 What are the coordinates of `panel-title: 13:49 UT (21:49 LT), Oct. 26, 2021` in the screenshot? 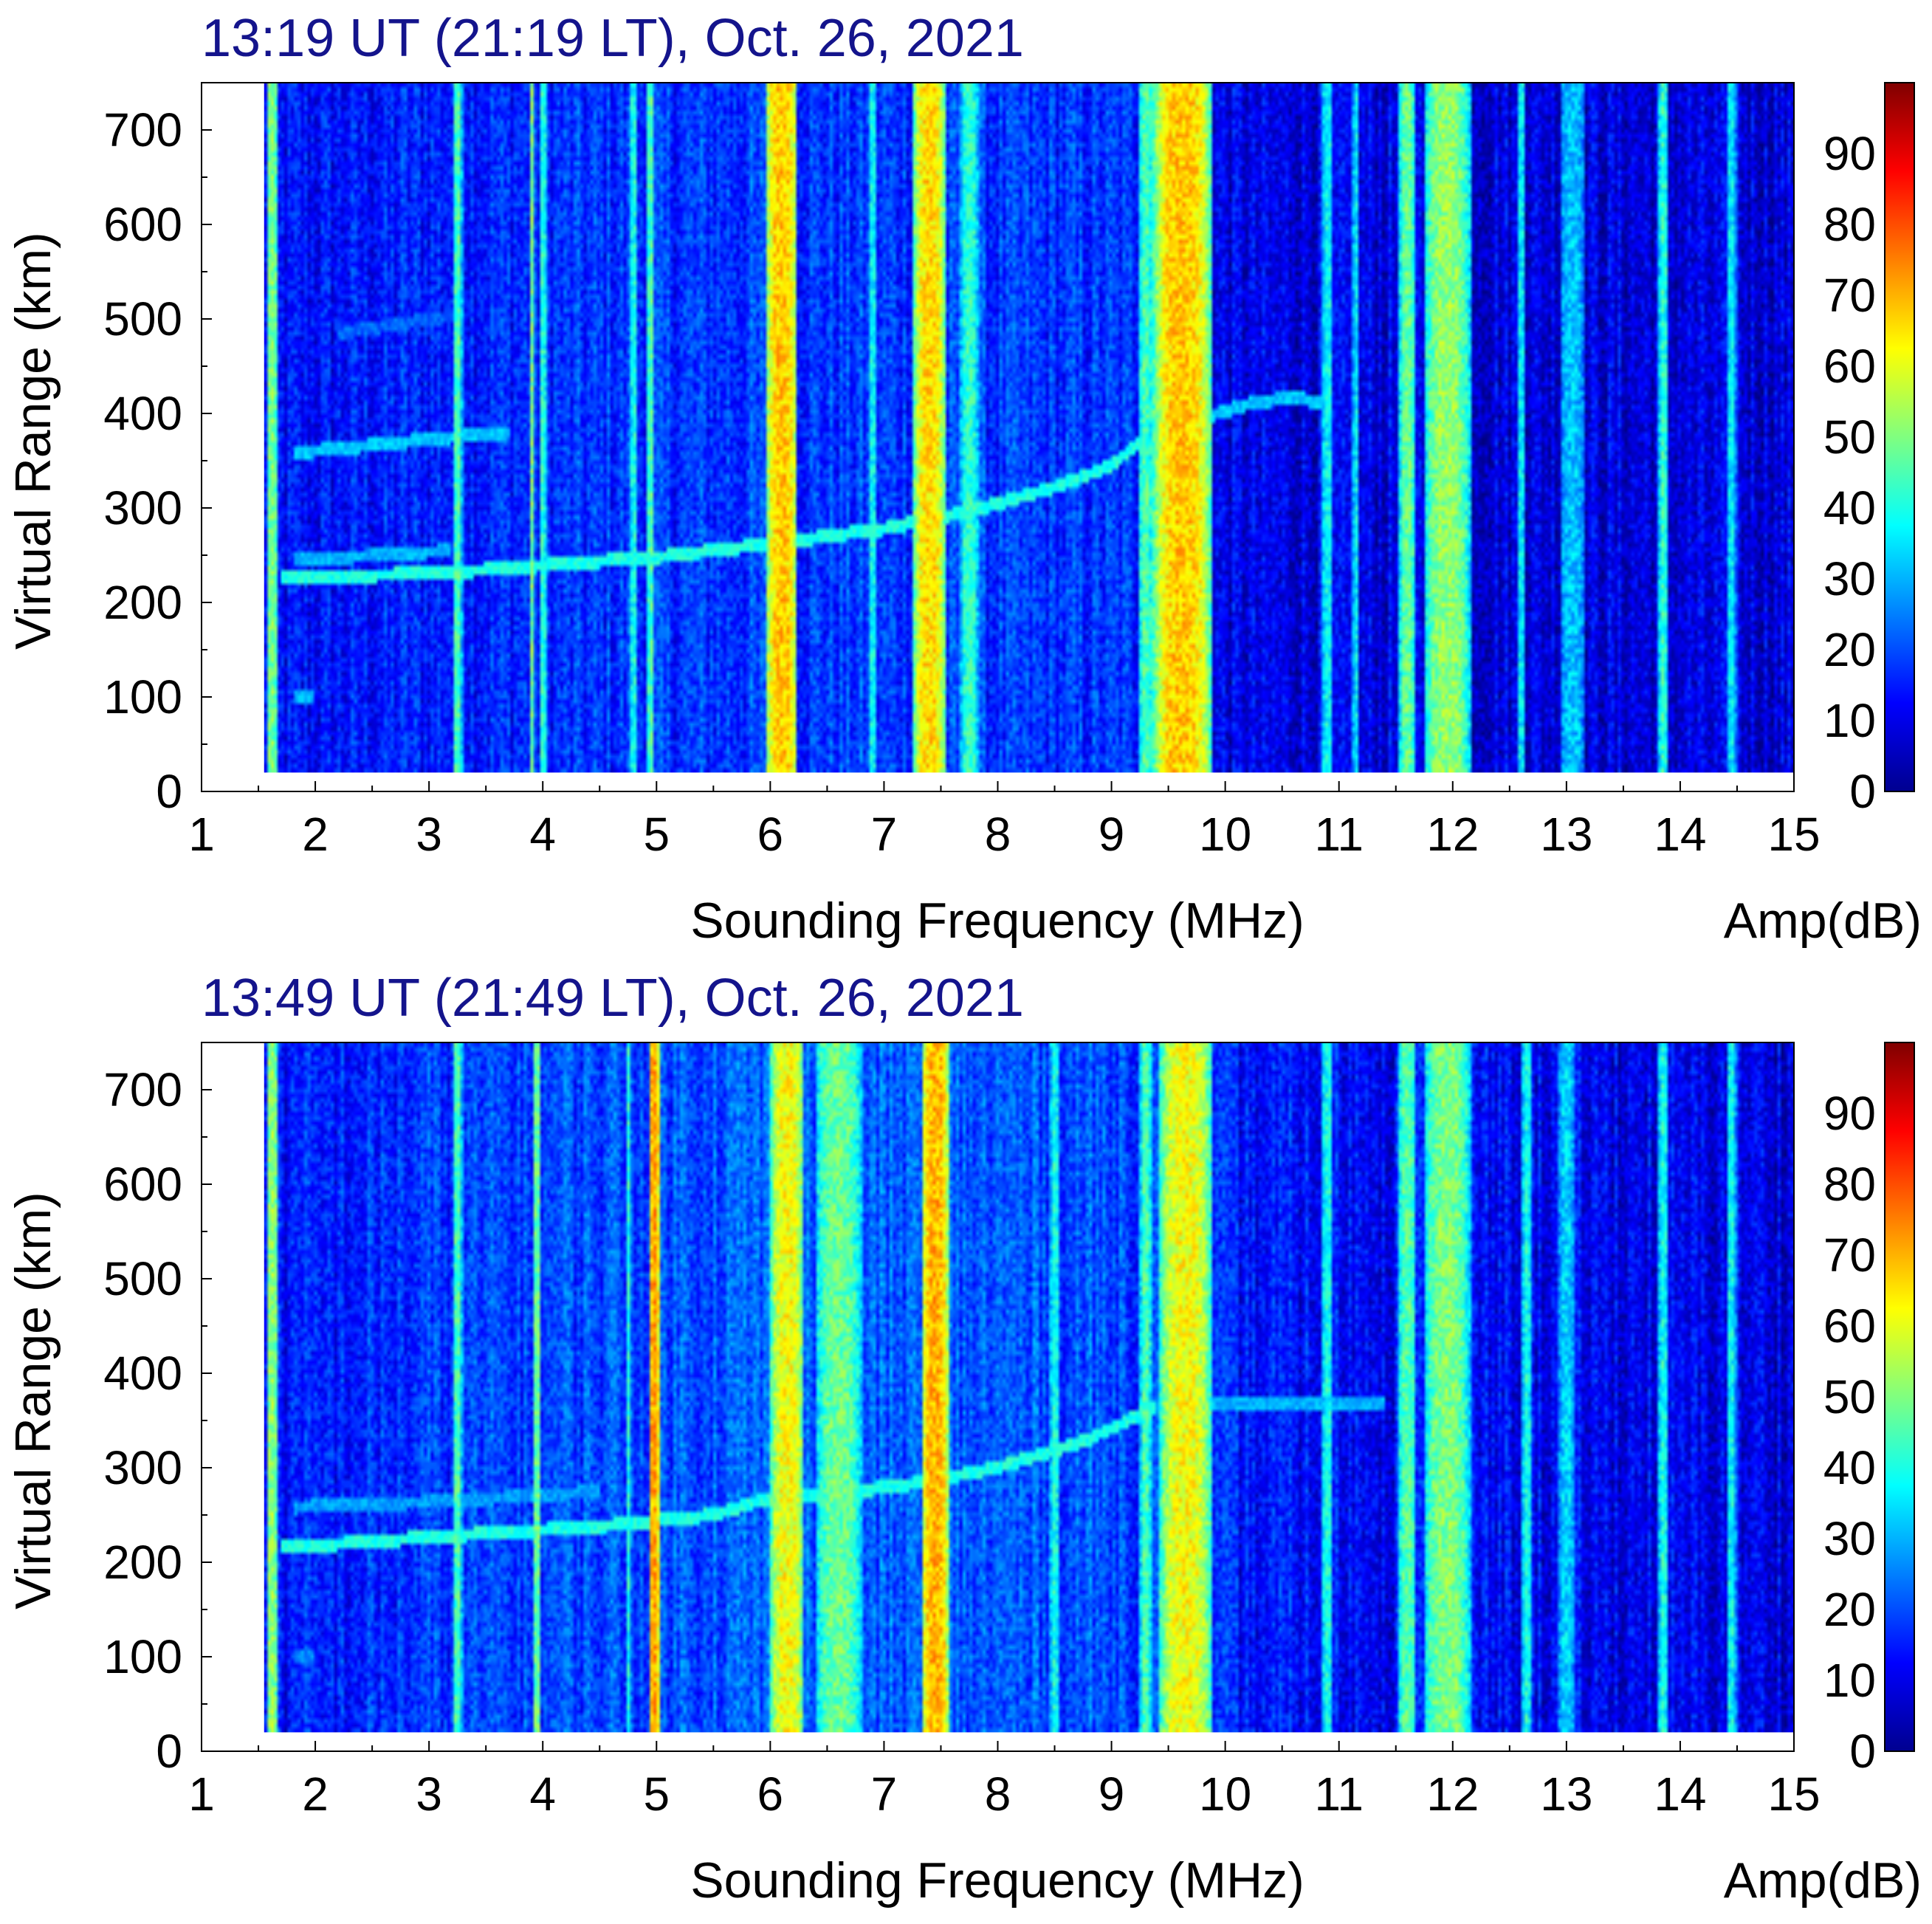 It's located at (613, 999).